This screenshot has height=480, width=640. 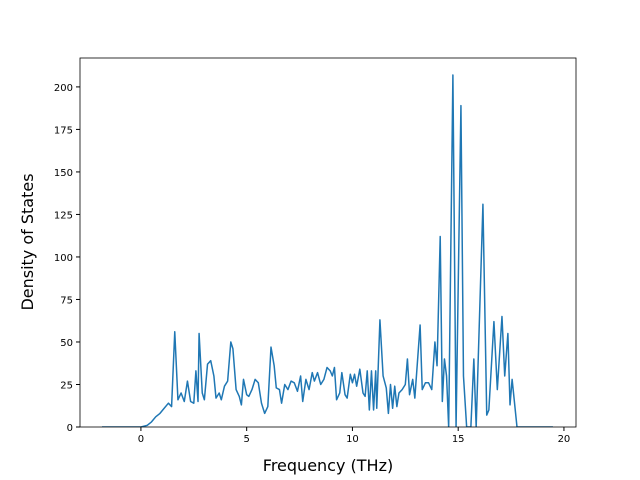 What do you see at coordinates (27, 241) in the screenshot?
I see `y-axis-label: Density of States` at bounding box center [27, 241].